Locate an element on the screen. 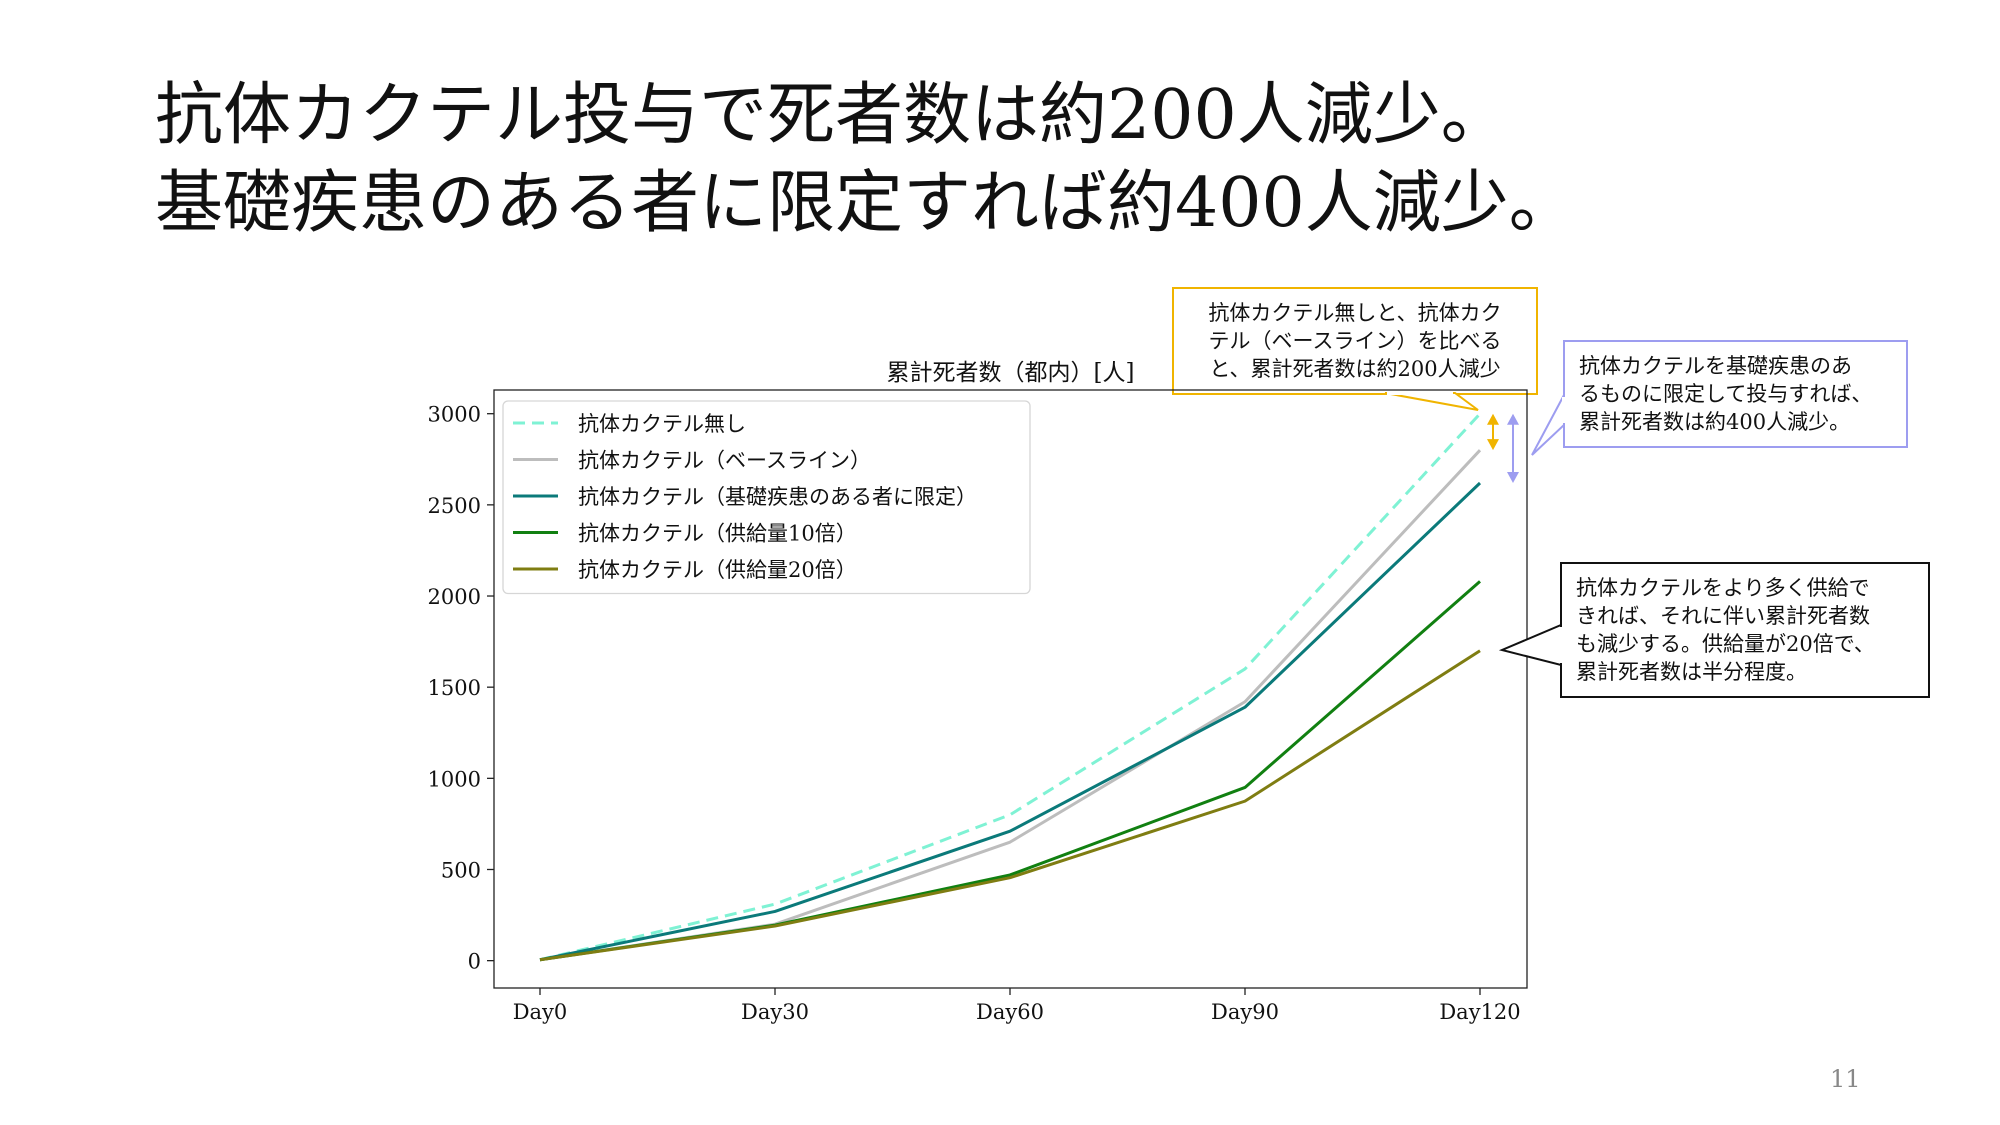 Image resolution: width=2000 pixels, height=1125 pixels. x-tick-label: Day30 is located at coordinates (775, 1012).